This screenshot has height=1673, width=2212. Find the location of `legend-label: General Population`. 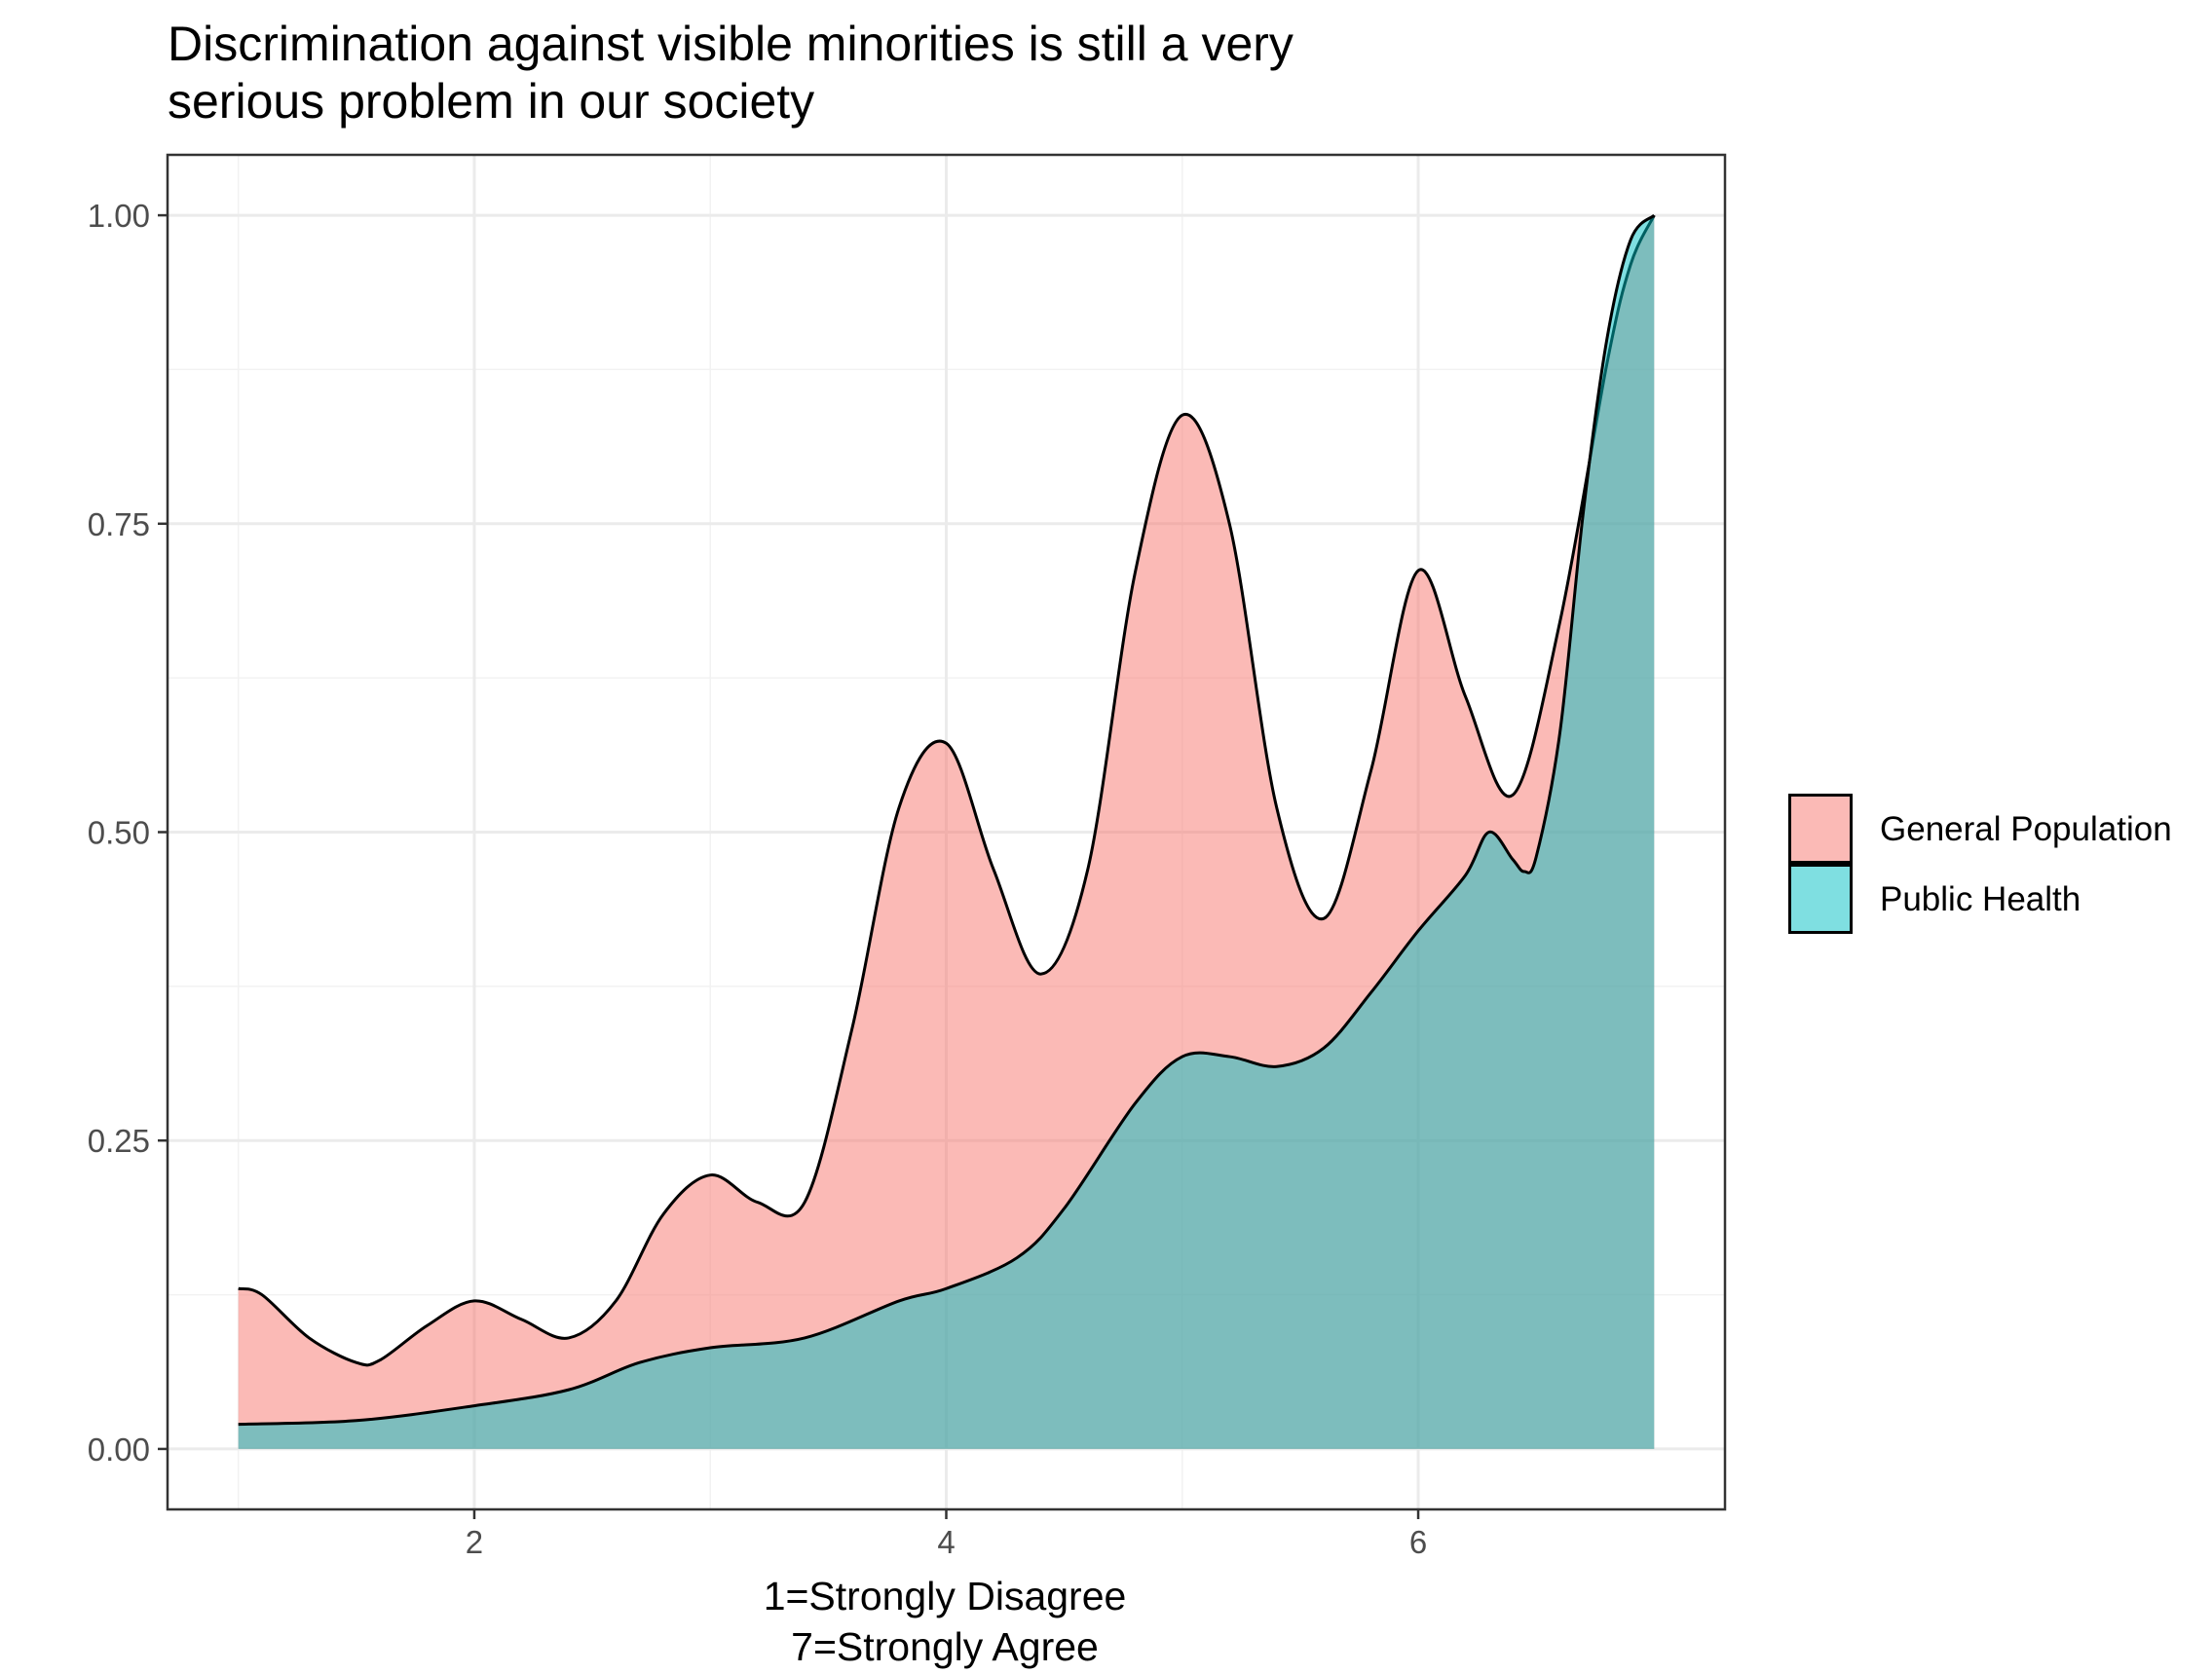

legend-label: General Population is located at coordinates (2026, 829).